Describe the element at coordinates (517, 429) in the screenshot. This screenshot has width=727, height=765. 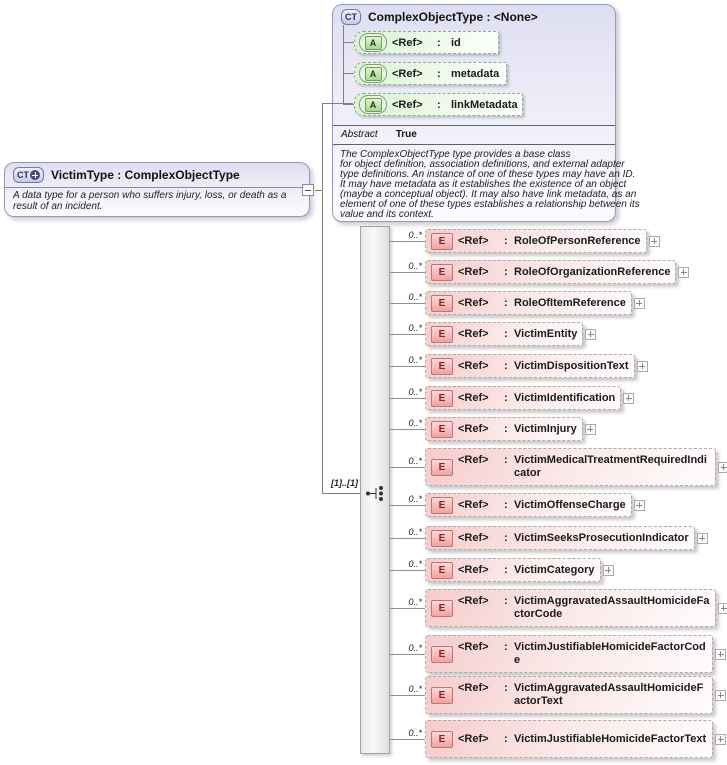
I see `element-label: <Ref>: VictimInjury` at that location.